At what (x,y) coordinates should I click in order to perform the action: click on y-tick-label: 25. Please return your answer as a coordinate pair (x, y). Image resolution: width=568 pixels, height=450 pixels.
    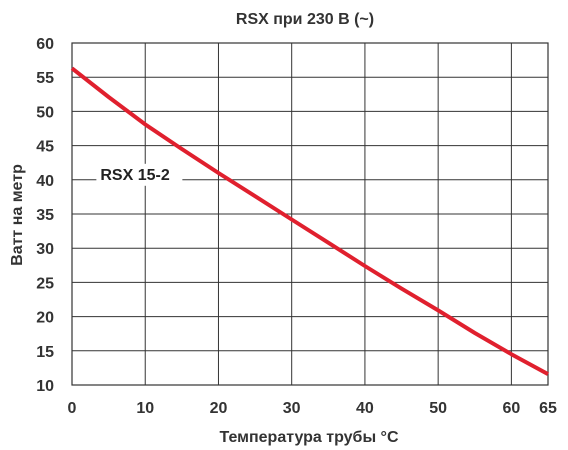
    Looking at the image, I should click on (45, 283).